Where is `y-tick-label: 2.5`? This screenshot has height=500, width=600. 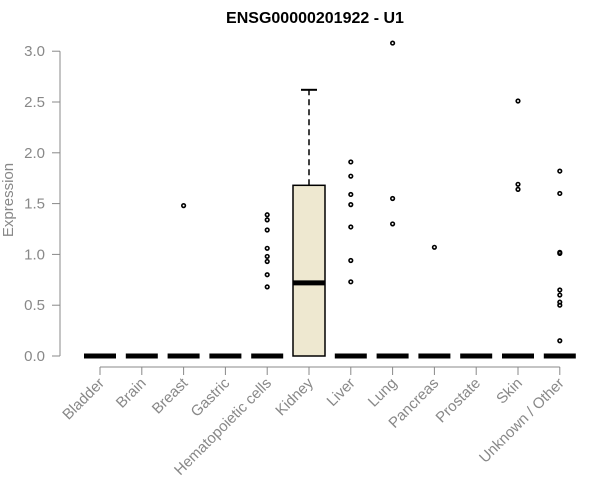
y-tick-label: 2.5 is located at coordinates (34, 102).